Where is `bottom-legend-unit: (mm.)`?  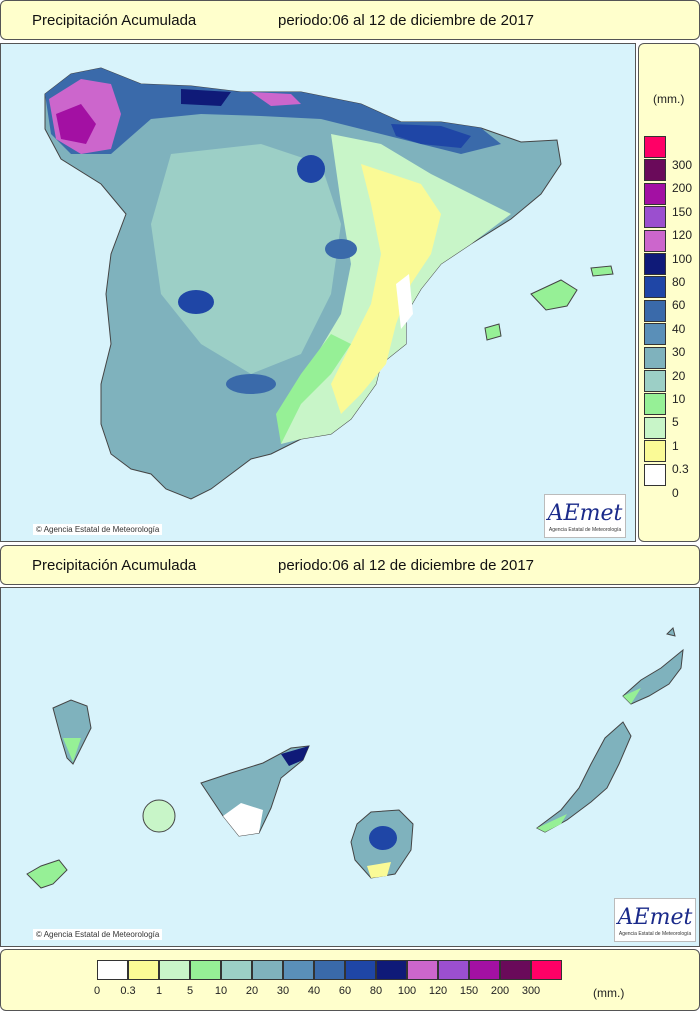 bottom-legend-unit: (mm.) is located at coordinates (609, 993).